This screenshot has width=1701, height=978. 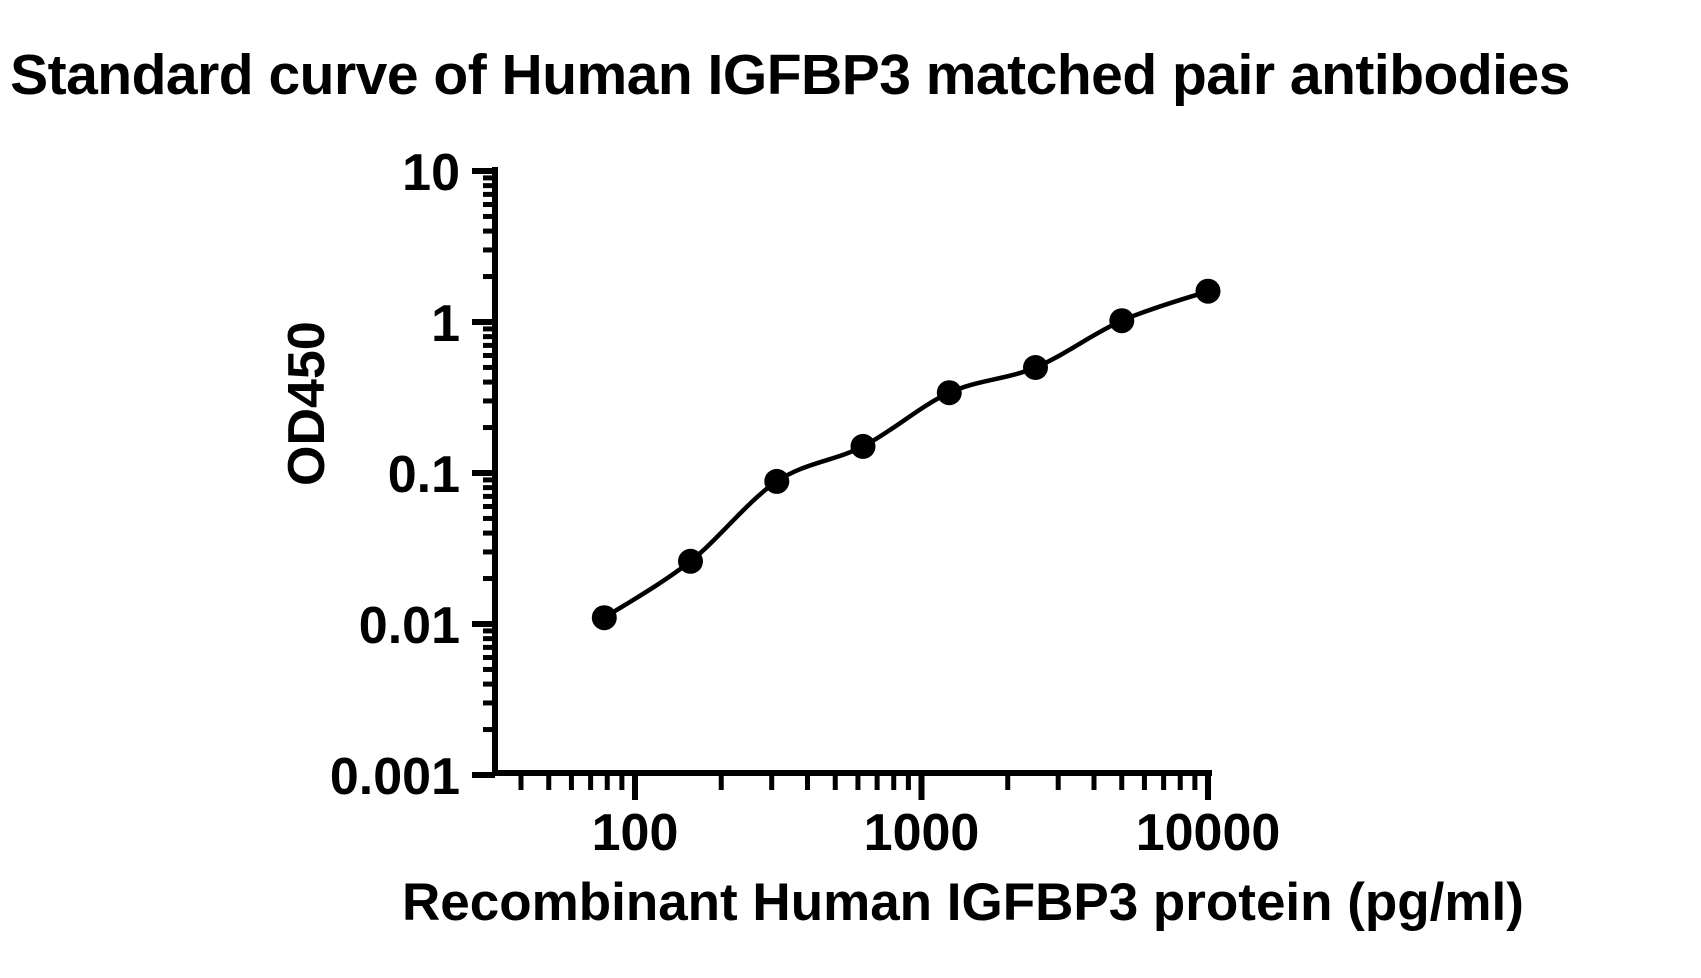 I want to click on y-tick-label: 10, so click(x=431, y=173).